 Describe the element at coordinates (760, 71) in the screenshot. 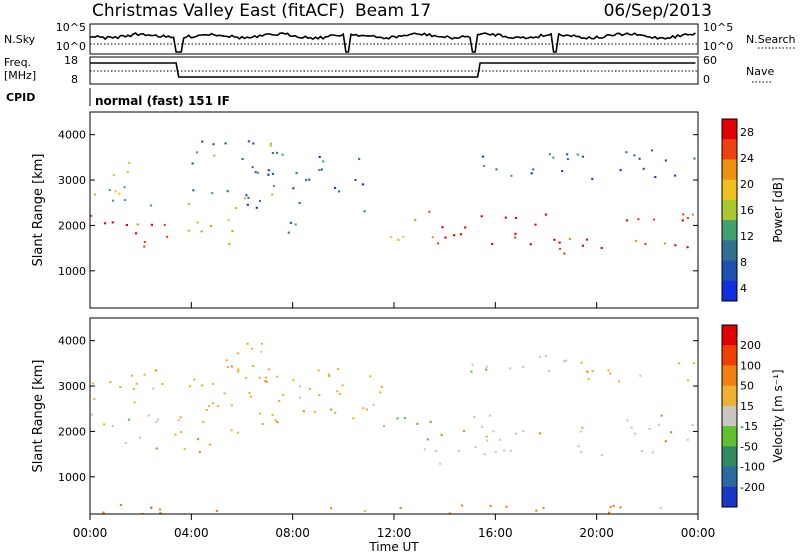

I see `nave-label: Nave` at that location.